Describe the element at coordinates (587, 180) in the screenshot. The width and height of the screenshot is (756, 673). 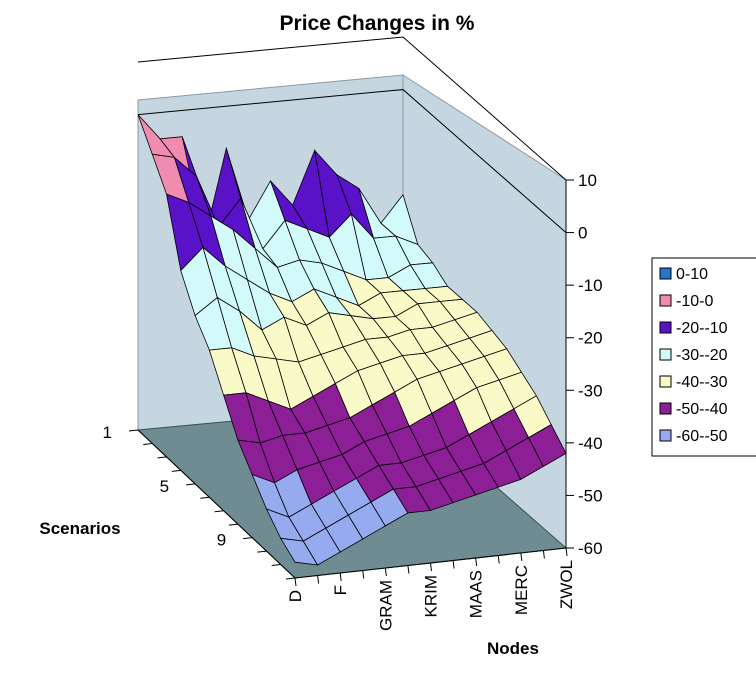
I see `z-tick-label: 10` at that location.